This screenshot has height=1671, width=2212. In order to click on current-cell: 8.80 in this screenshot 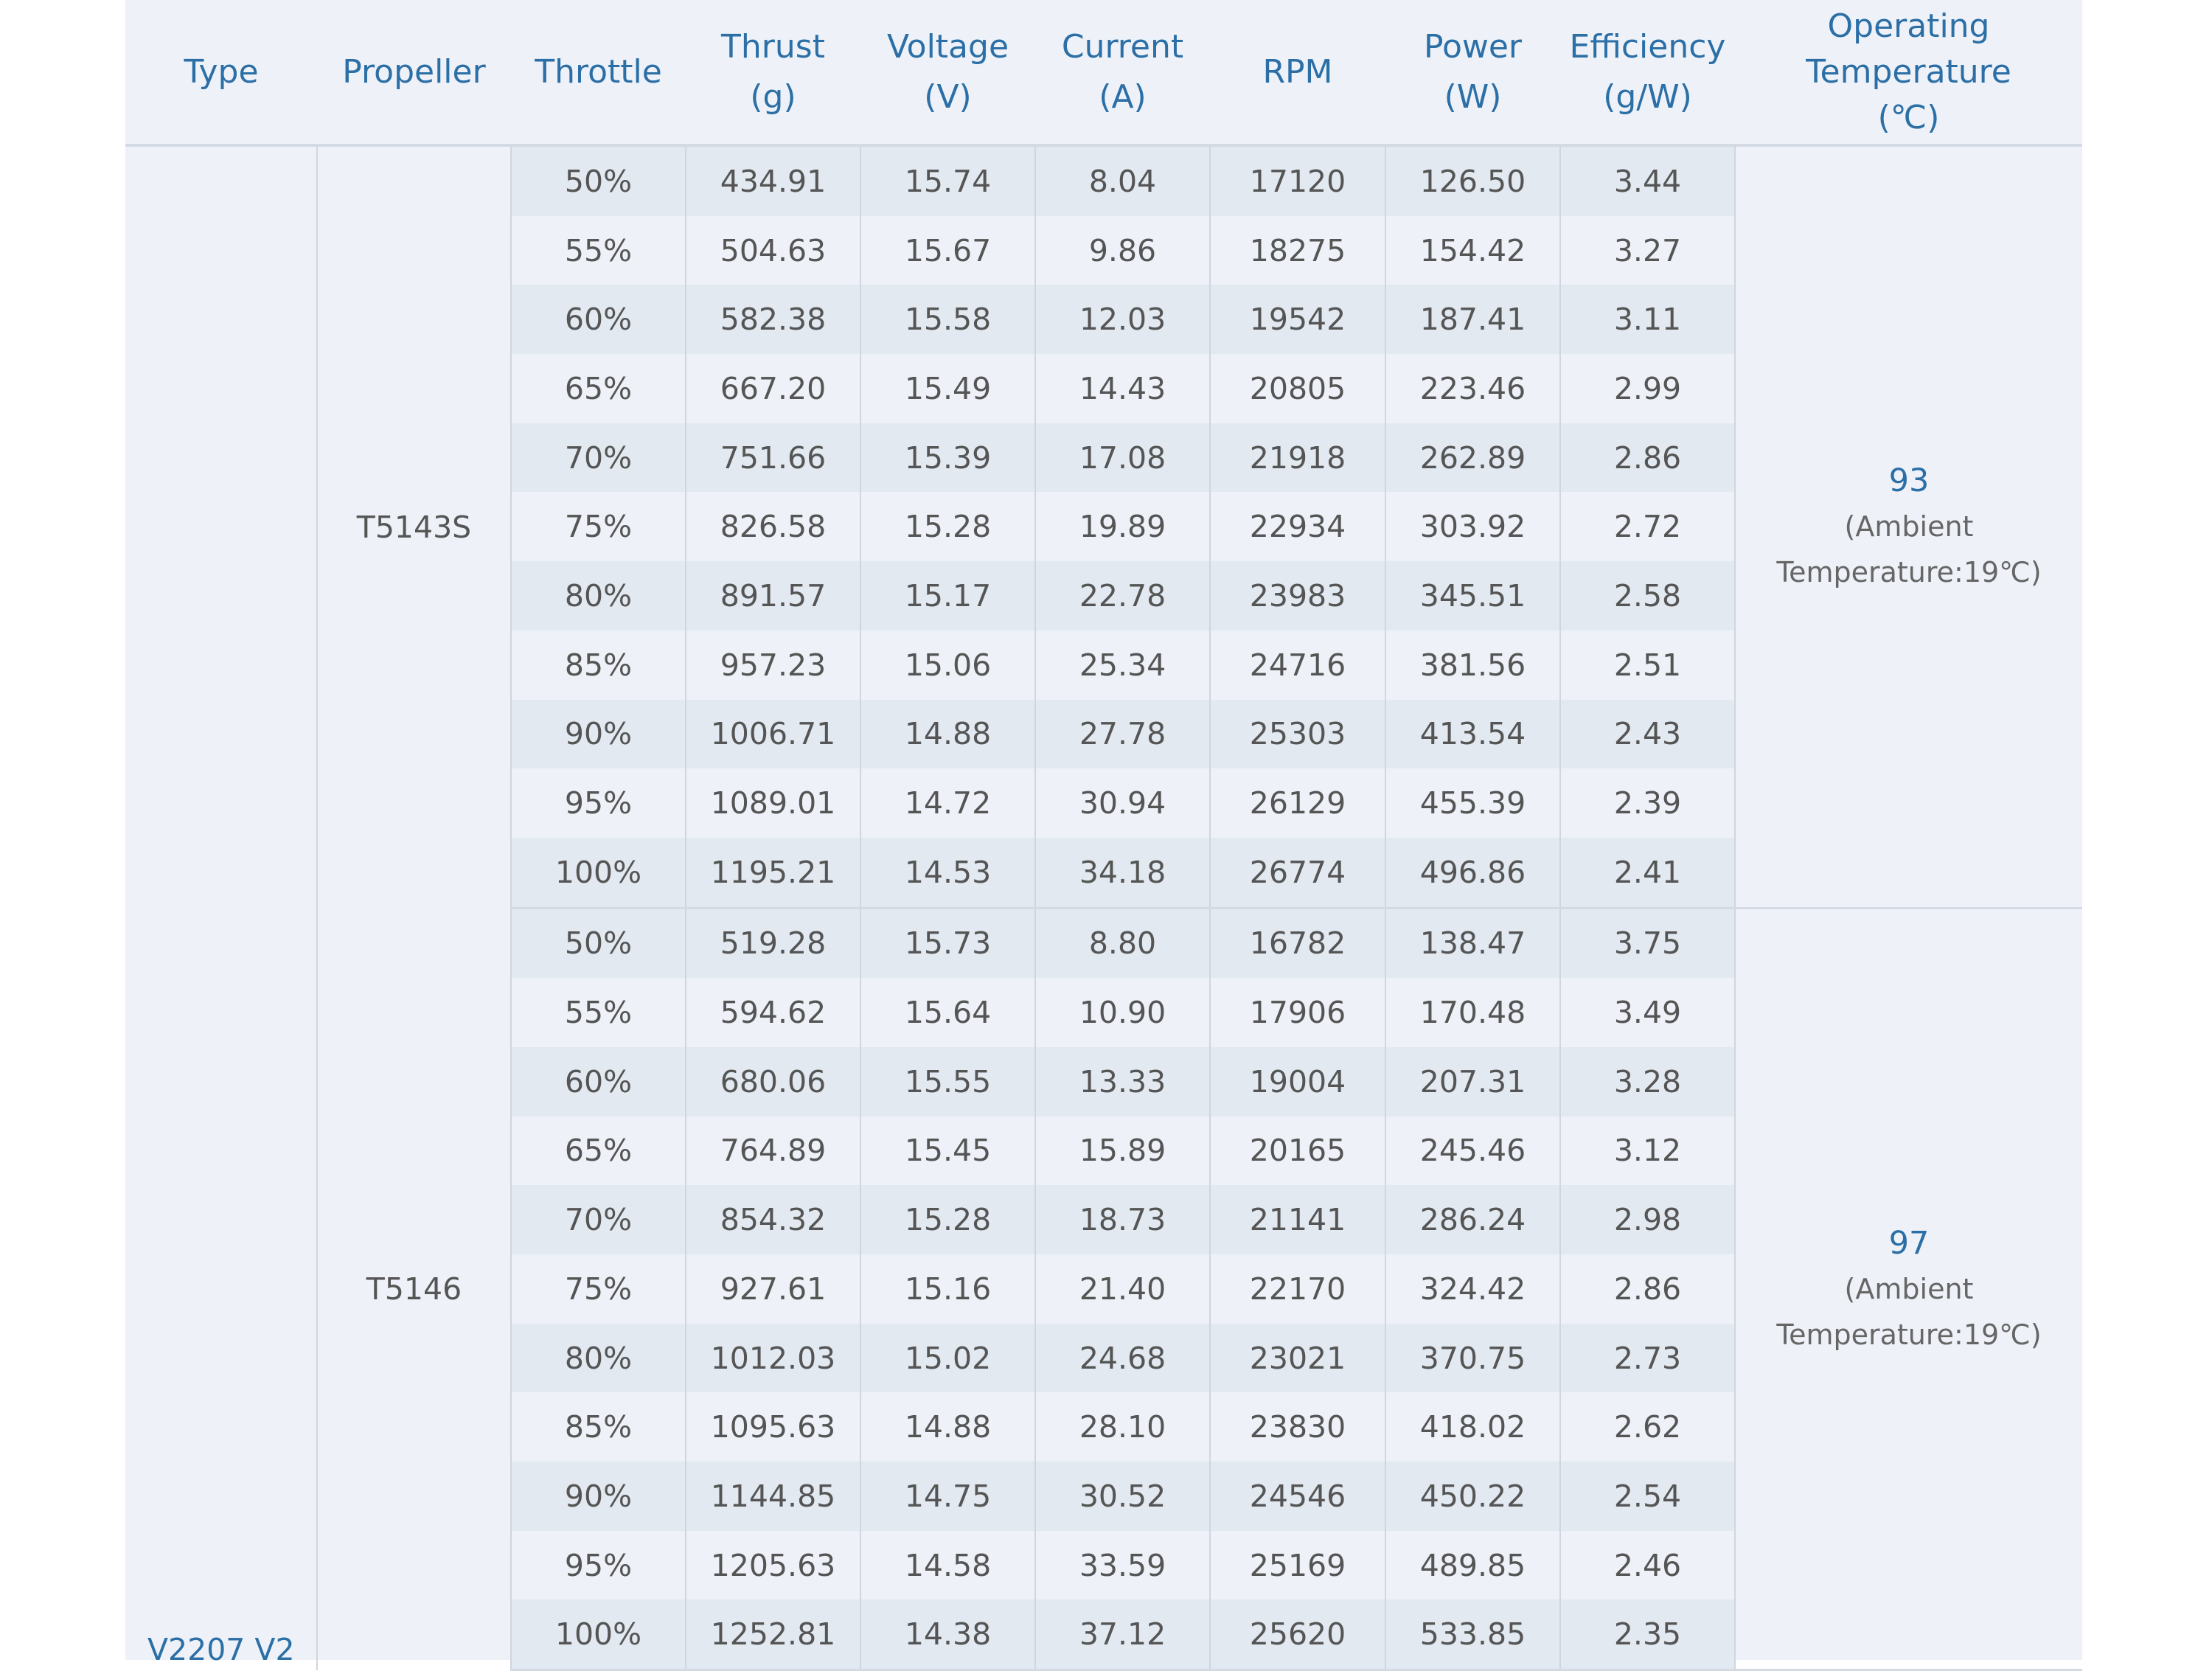, I will do `click(1122, 943)`.